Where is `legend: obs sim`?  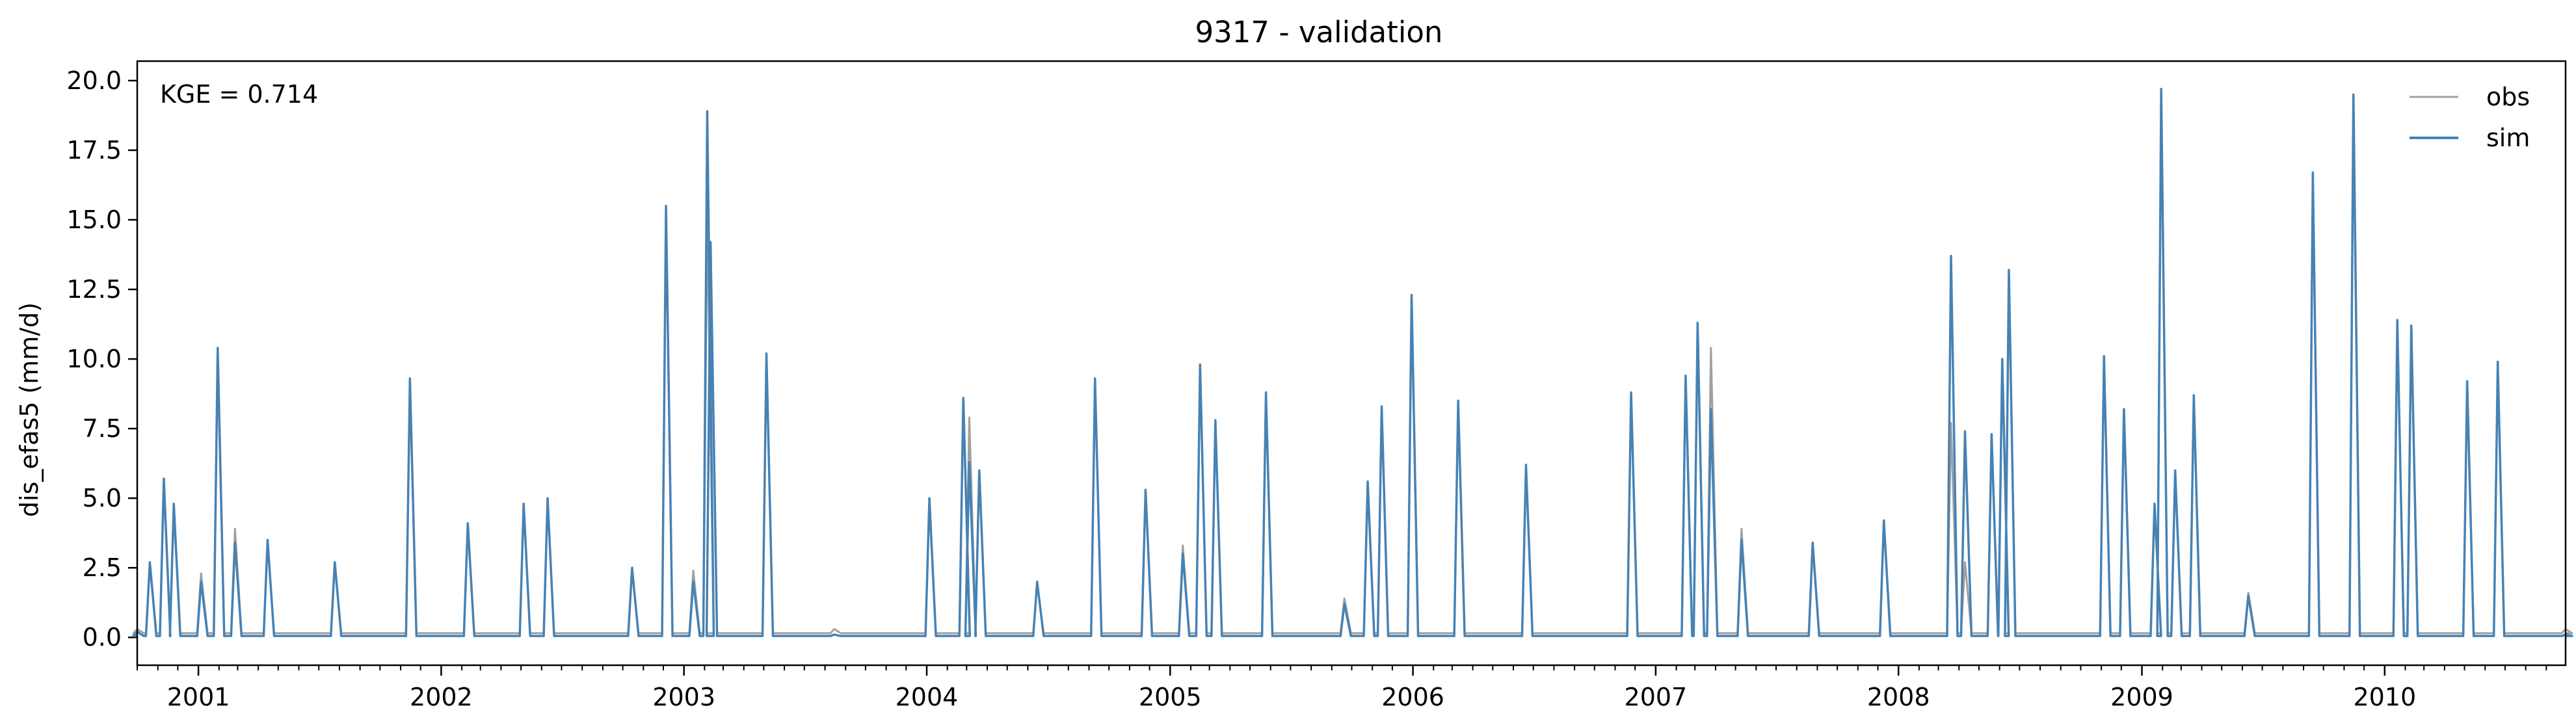
legend: obs sim is located at coordinates (2470, 117).